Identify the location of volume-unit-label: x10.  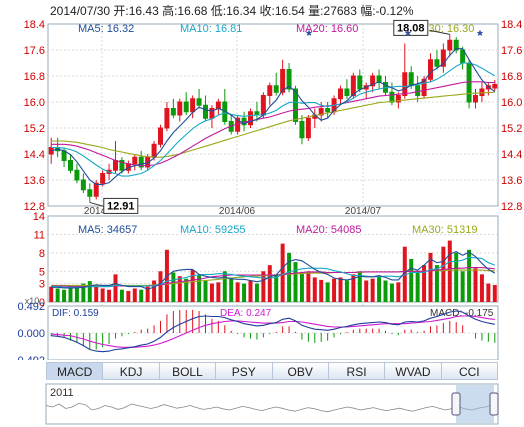
(32, 301).